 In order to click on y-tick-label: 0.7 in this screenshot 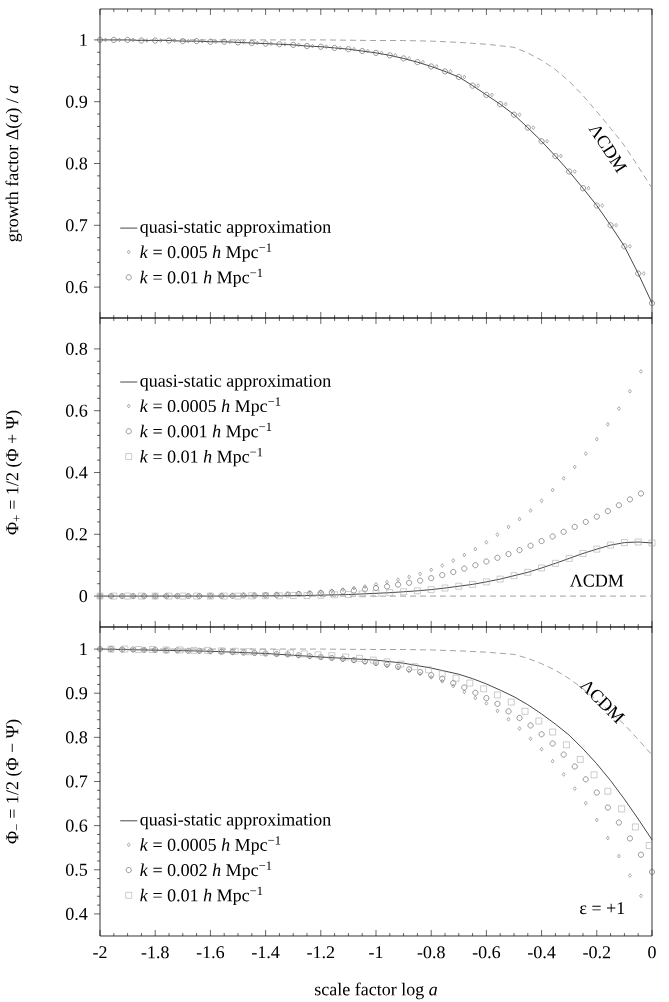, I will do `click(76, 225)`.